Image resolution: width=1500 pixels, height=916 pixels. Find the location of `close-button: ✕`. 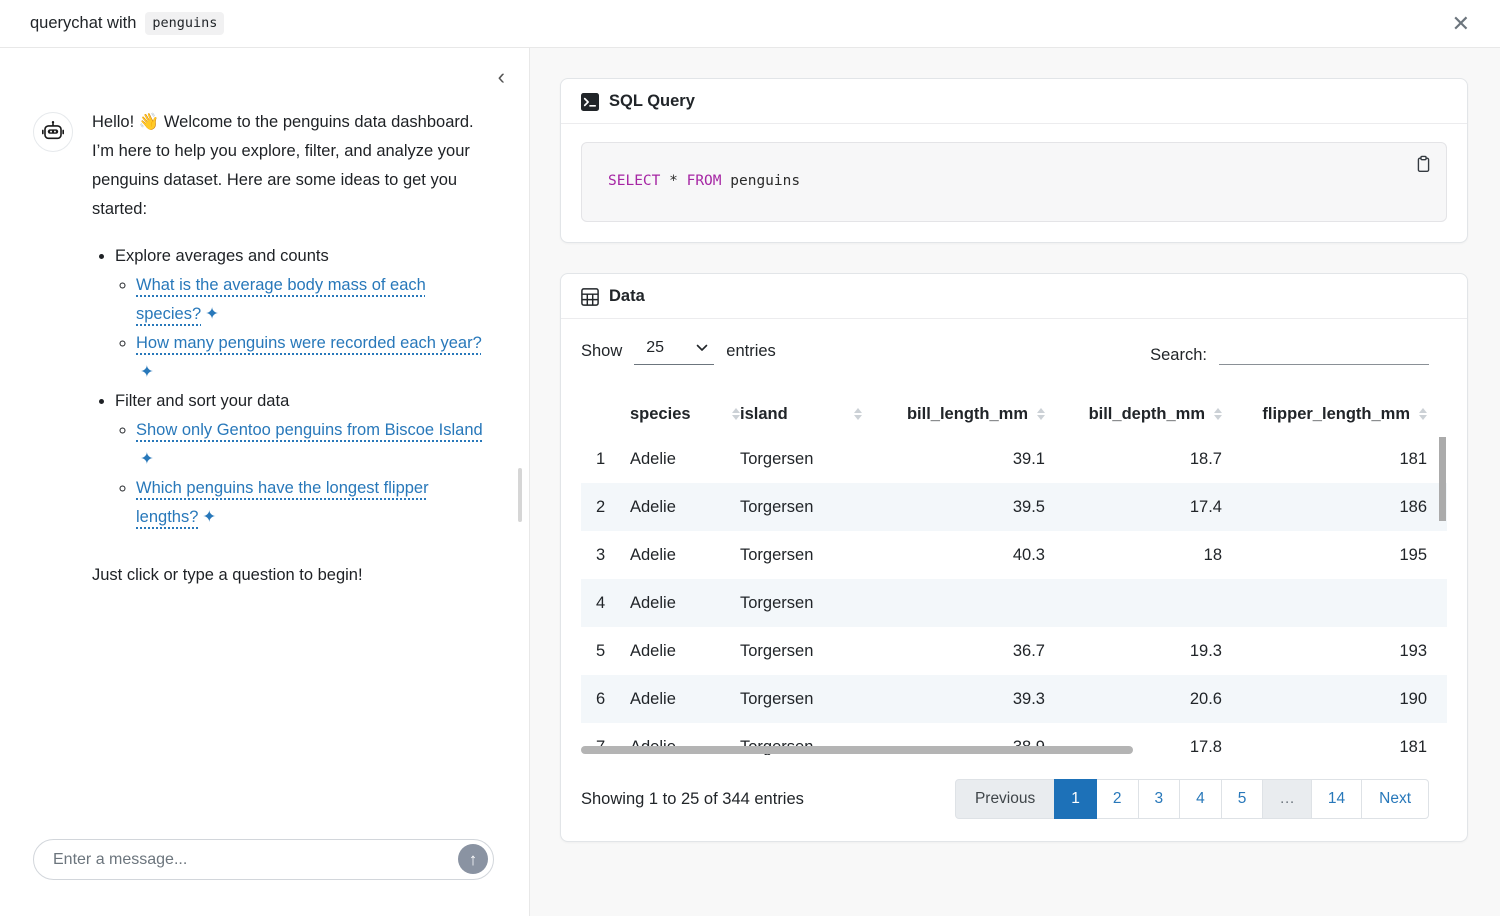

close-button: ✕ is located at coordinates (1461, 24).